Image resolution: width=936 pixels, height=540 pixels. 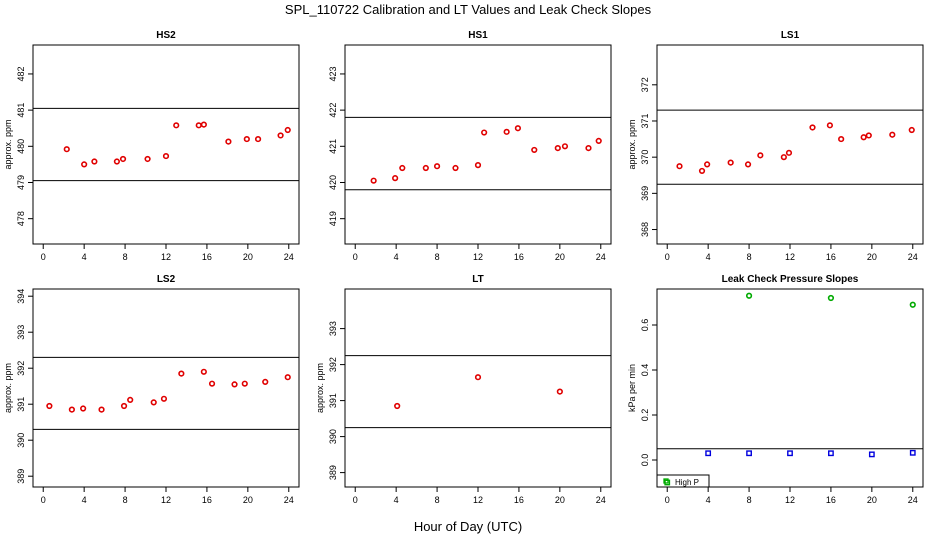 What do you see at coordinates (645, 460) in the screenshot?
I see `y-tick-label: 0.0` at bounding box center [645, 460].